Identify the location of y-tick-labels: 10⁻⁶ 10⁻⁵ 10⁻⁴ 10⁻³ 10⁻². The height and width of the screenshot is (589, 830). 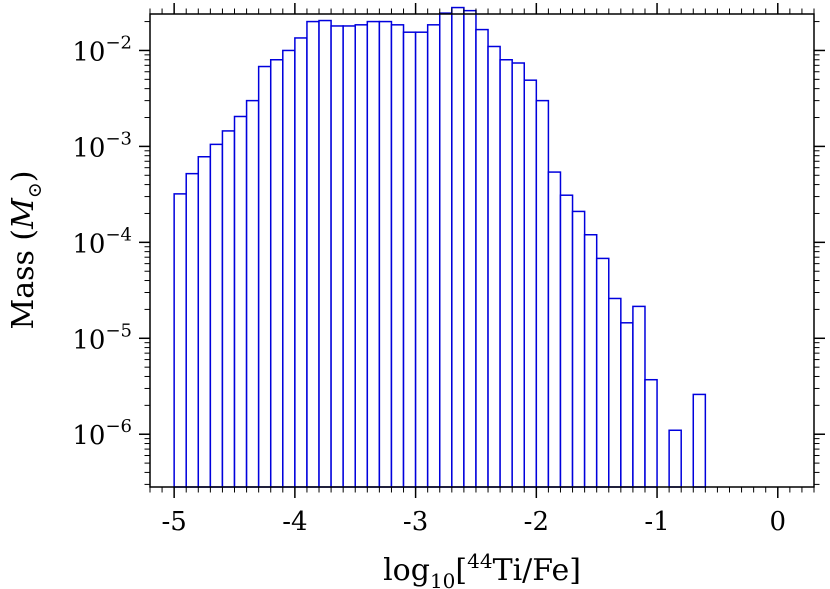
(102, 241).